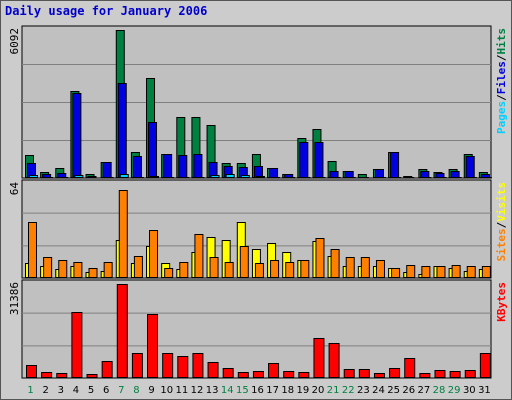 The height and width of the screenshot is (400, 512). What do you see at coordinates (378, 390) in the screenshot?
I see `x-tick-day-24: 24` at bounding box center [378, 390].